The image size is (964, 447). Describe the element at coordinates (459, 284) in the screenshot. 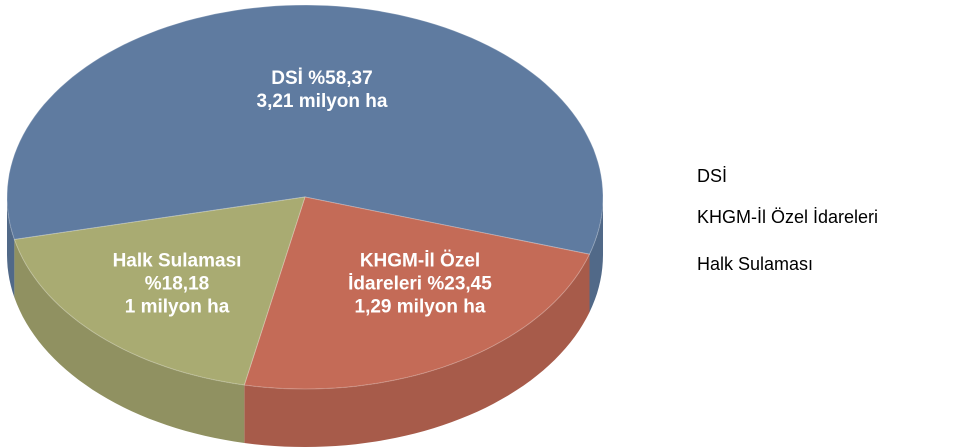

I see `label-value: %23,45` at that location.